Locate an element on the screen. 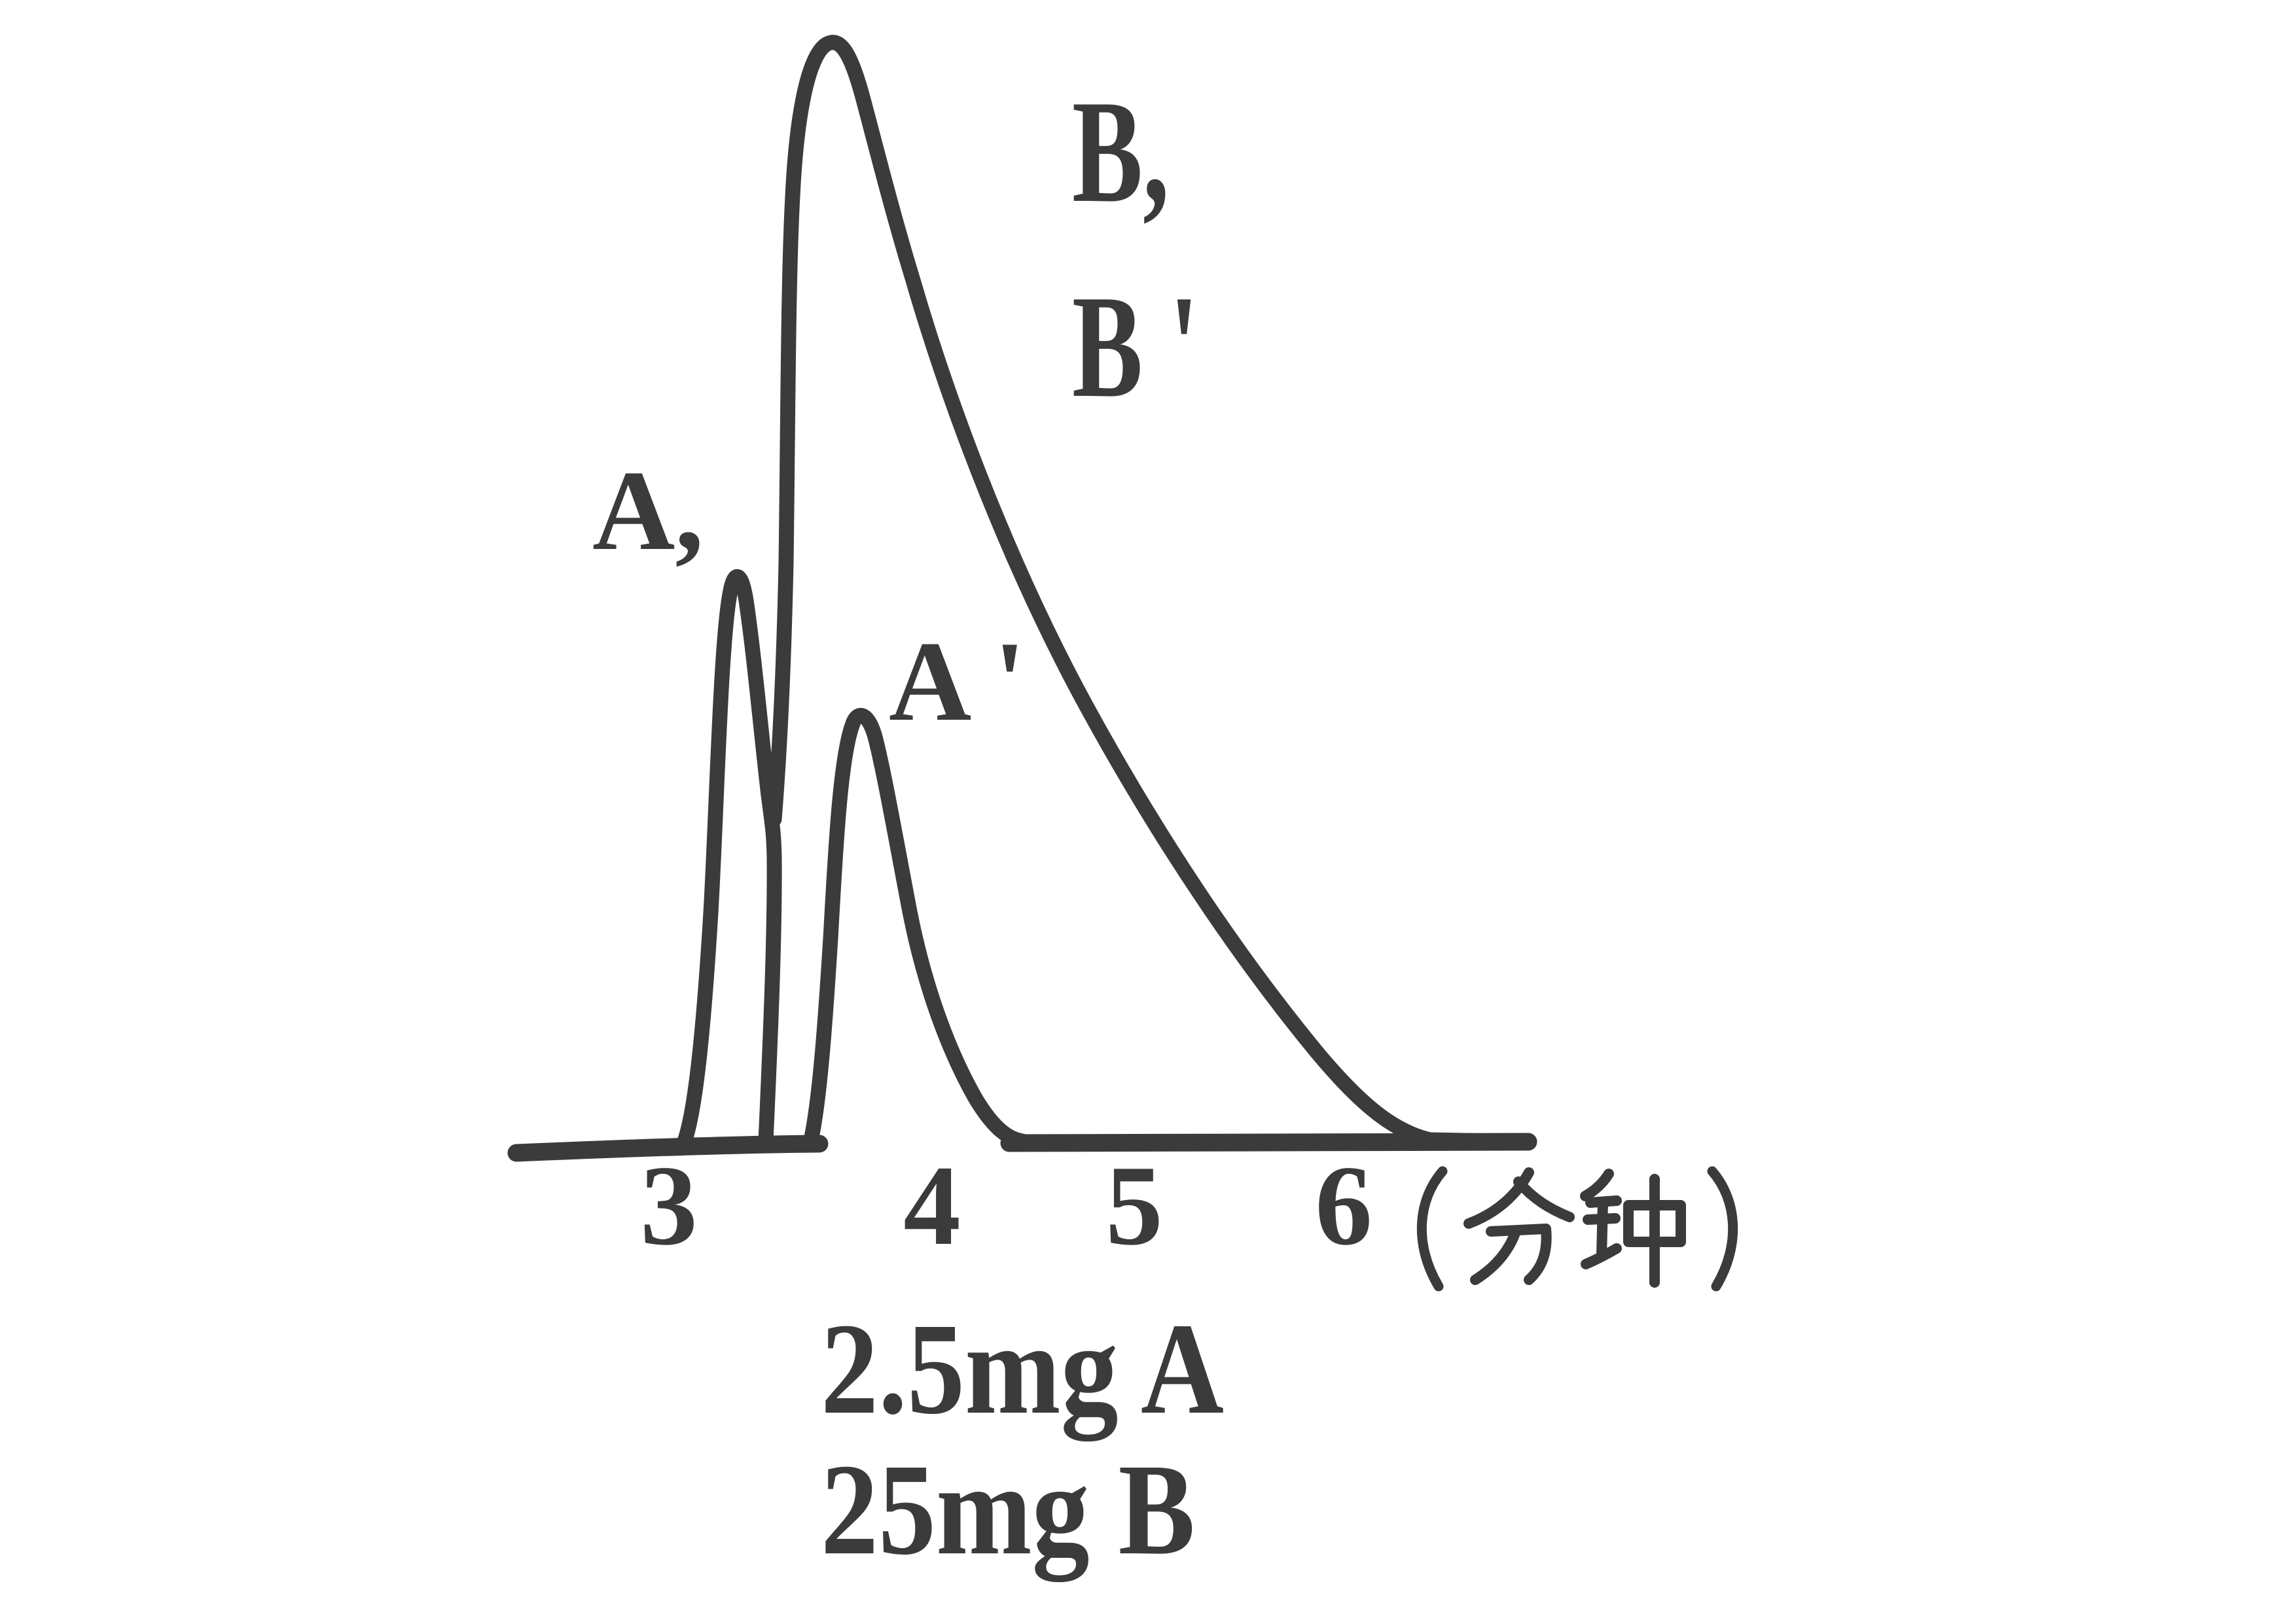 The width and height of the screenshot is (2296, 1624). minutes-unit-glyphs is located at coordinates (1577, 1229).